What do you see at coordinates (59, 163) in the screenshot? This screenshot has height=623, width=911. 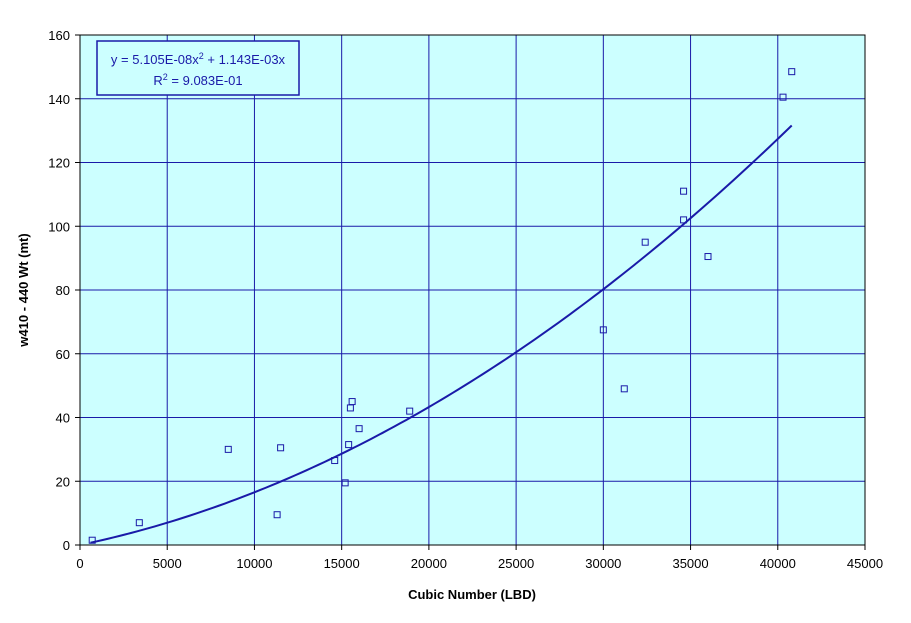 I see `y-tick-label: 120` at bounding box center [59, 163].